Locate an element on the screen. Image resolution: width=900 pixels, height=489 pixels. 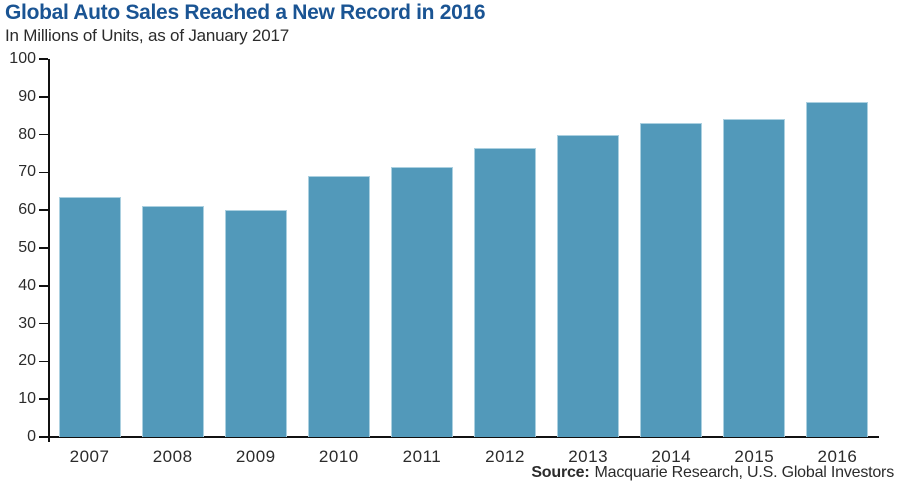
chart-subtitle: In Millions of Units, as of January 2017 is located at coordinates (147, 35).